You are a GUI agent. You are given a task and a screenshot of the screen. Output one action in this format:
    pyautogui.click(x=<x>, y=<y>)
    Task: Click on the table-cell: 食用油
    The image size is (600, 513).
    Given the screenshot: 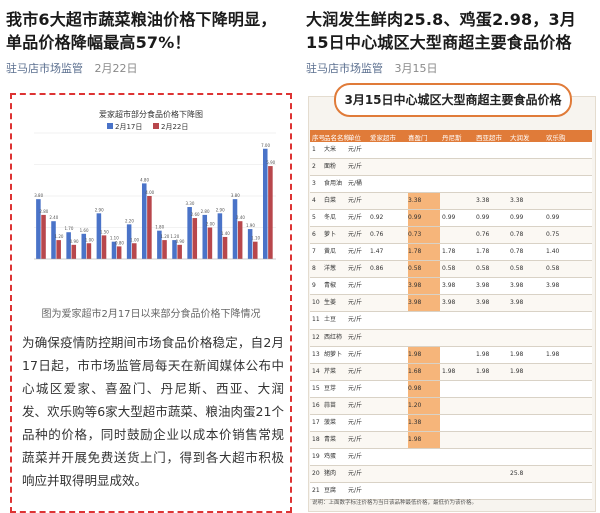 What is the action you would take?
    pyautogui.click(x=333, y=184)
    